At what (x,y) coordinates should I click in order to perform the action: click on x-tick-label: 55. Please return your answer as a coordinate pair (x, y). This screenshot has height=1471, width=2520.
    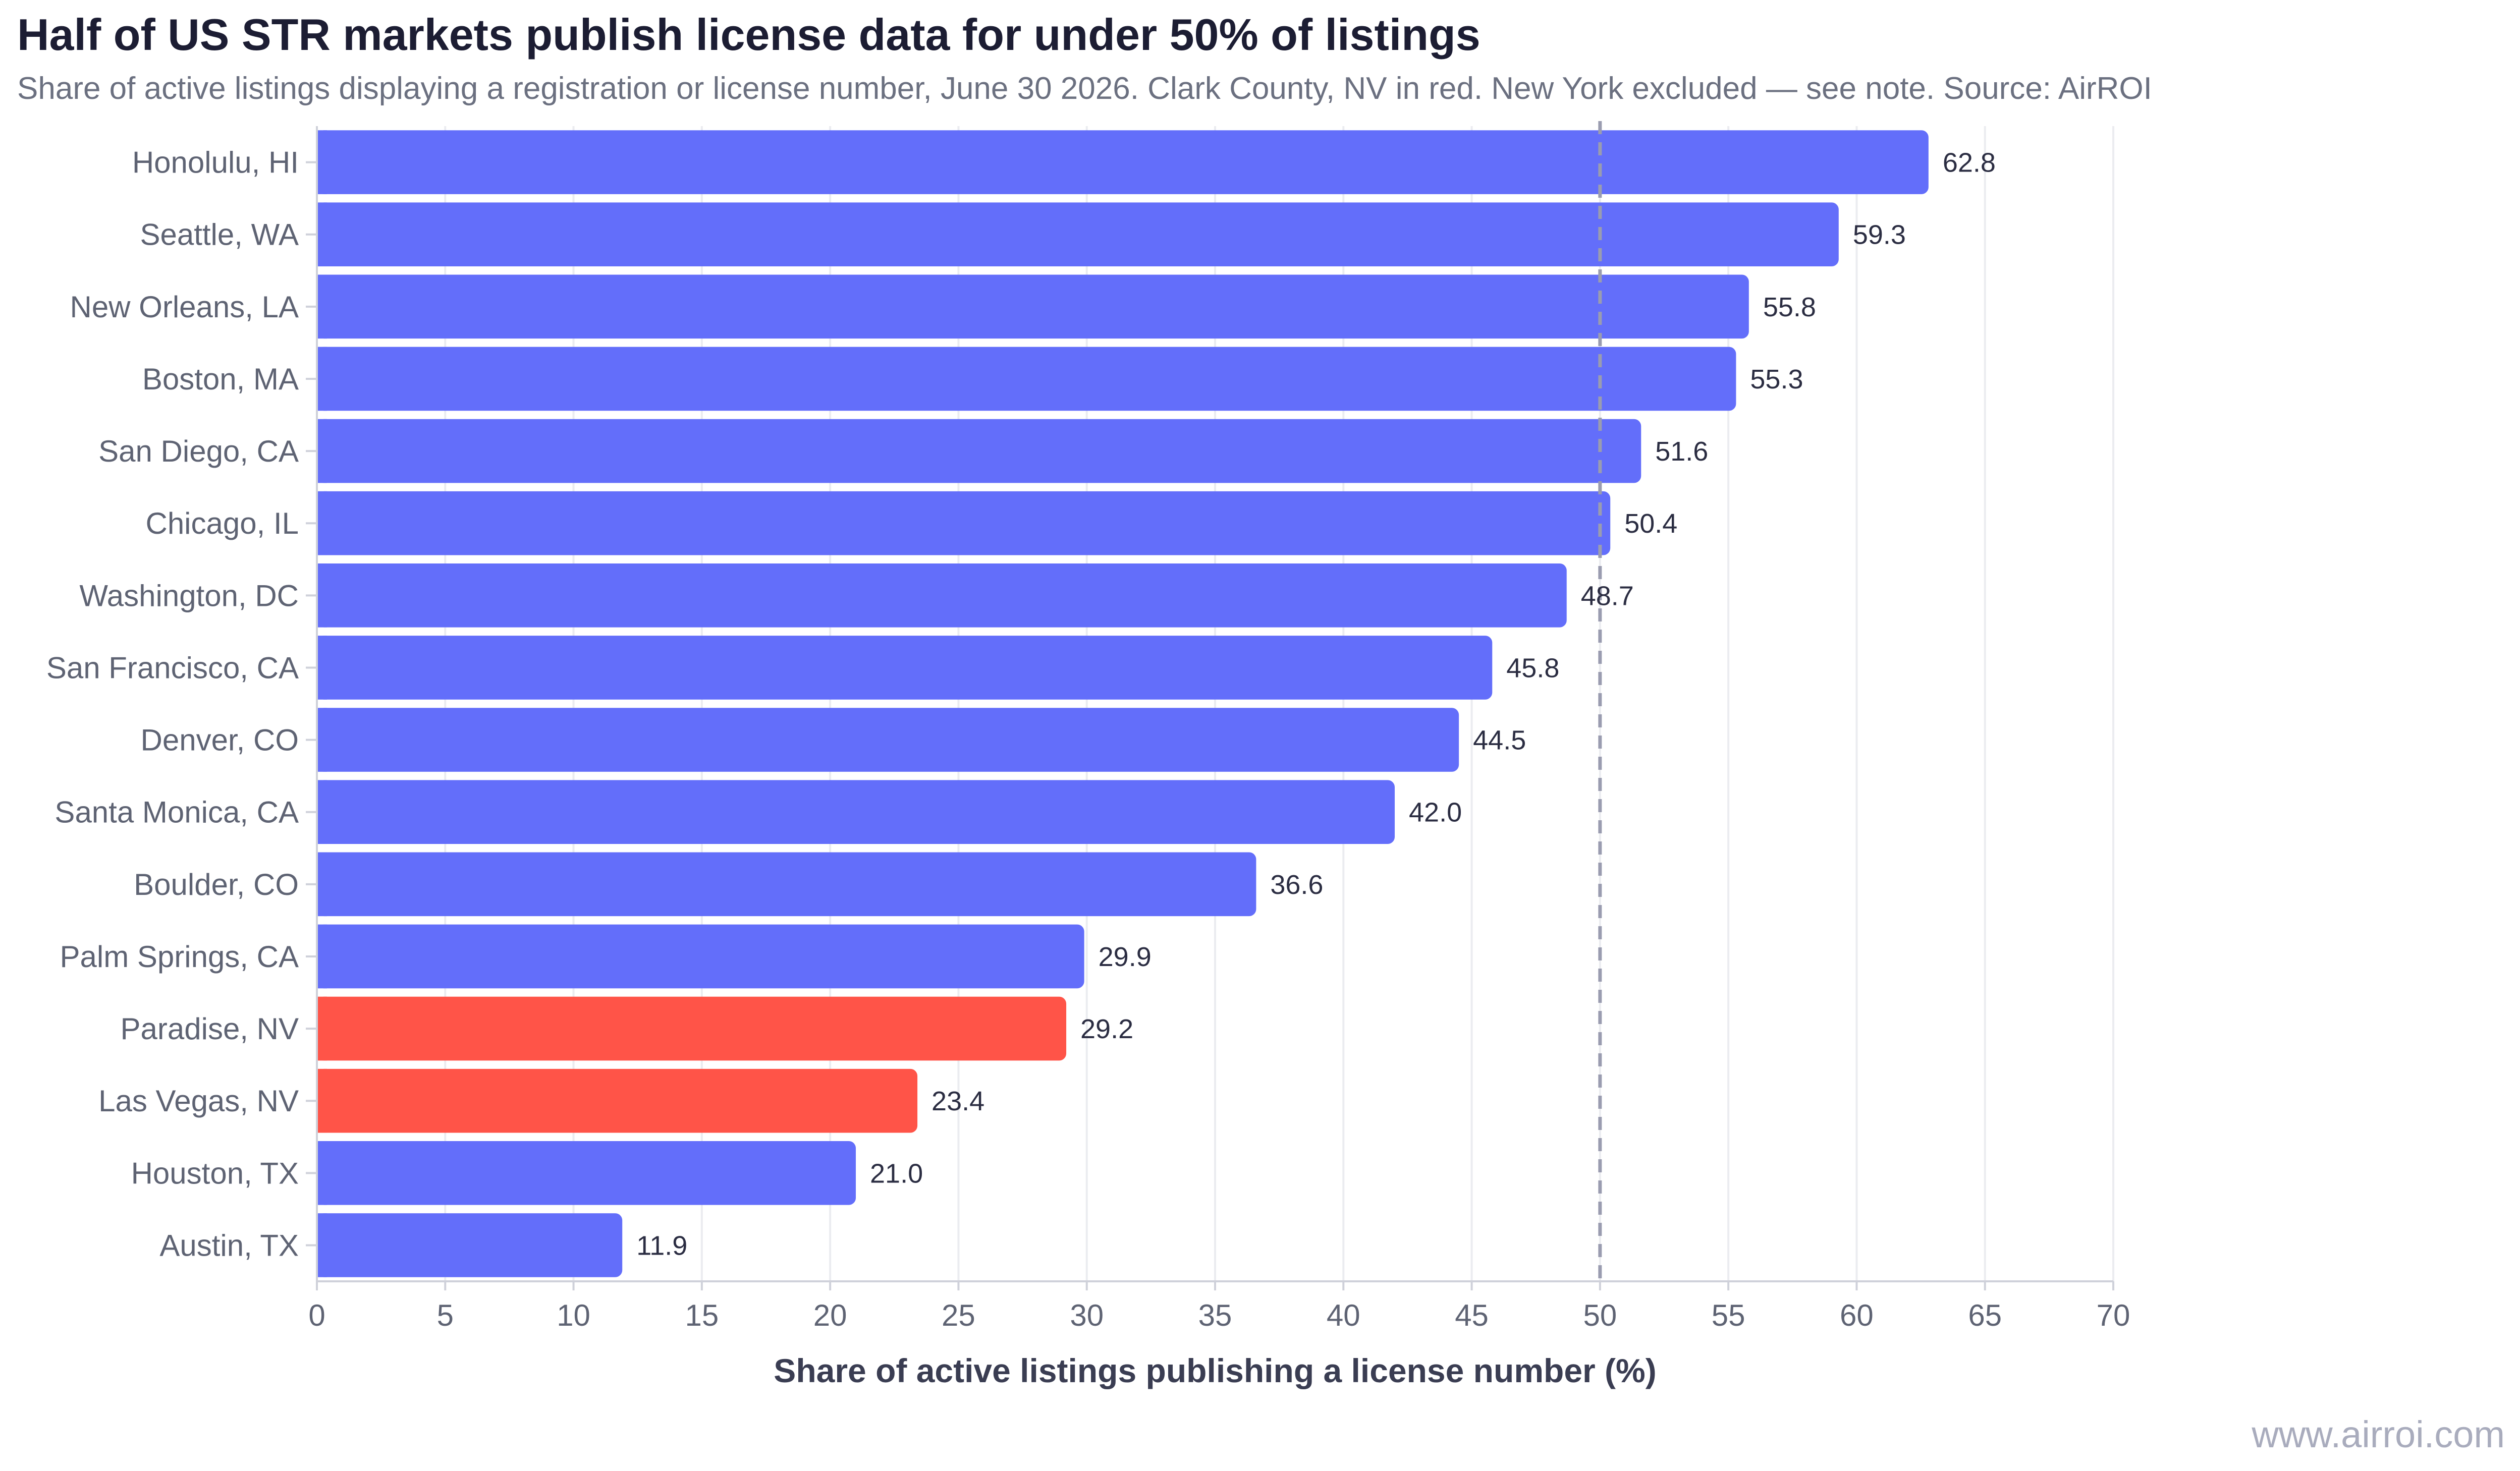
    Looking at the image, I should click on (1729, 1315).